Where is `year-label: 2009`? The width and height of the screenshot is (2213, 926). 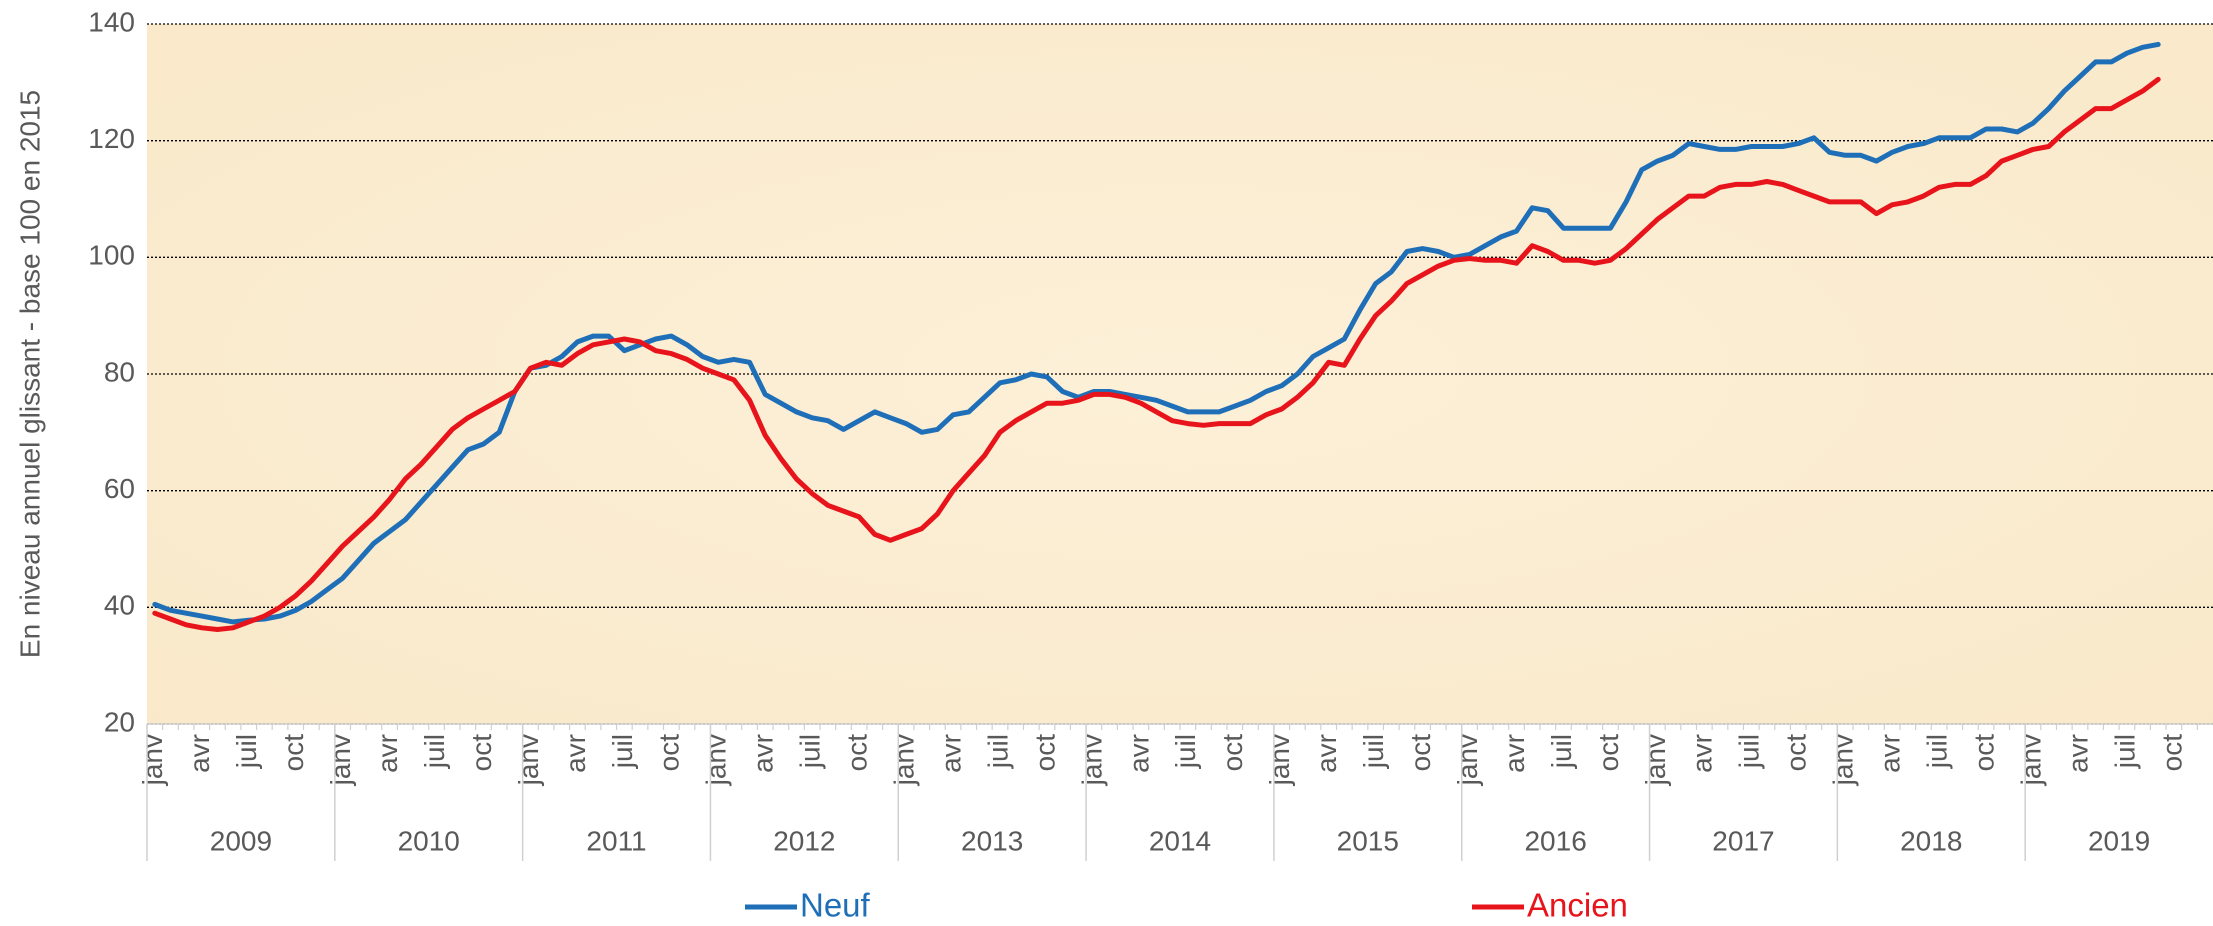
year-label: 2009 is located at coordinates (241, 840).